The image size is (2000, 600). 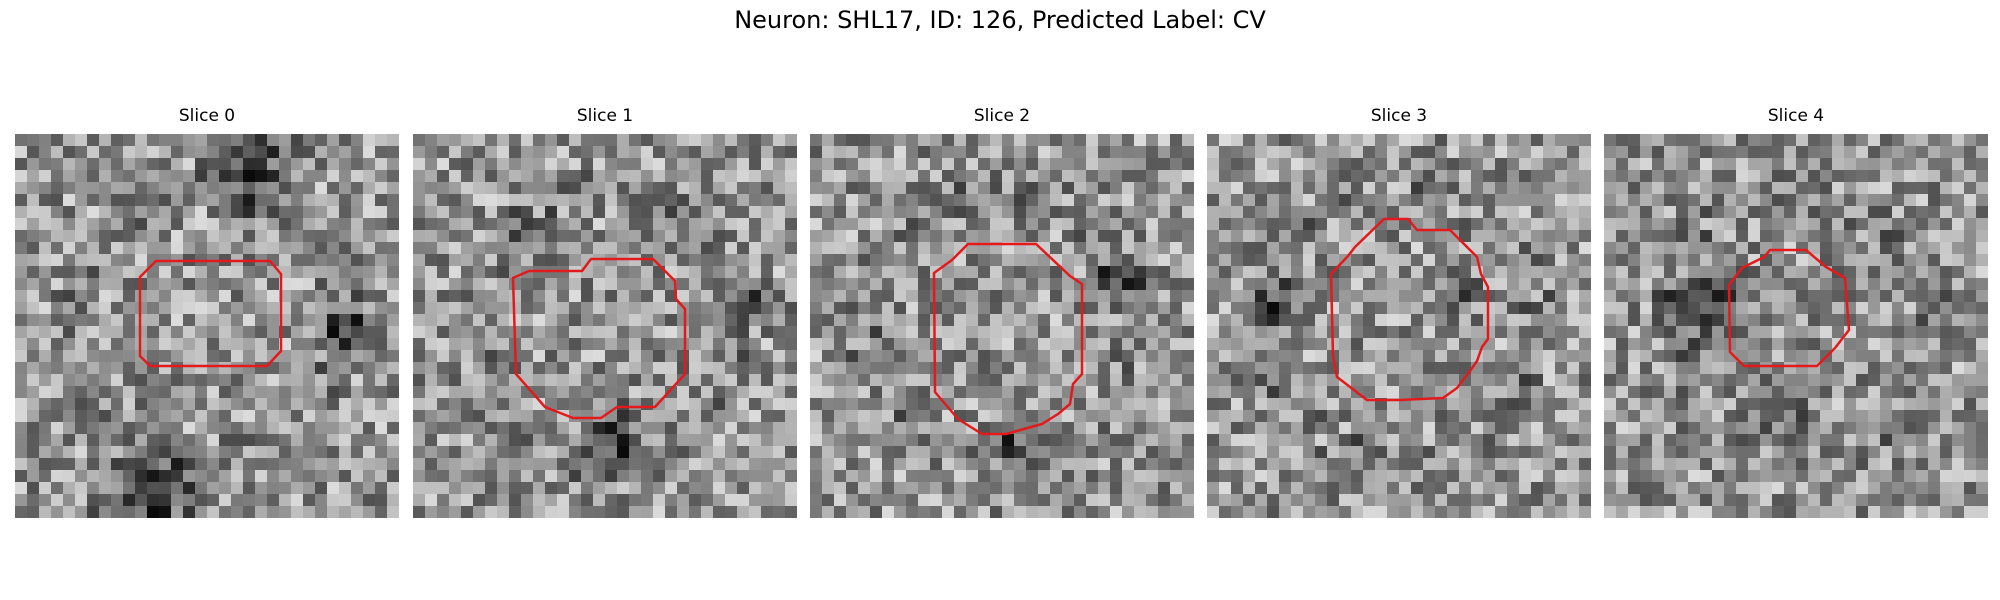 I want to click on slice-title: Slice 2, so click(x=1002, y=116).